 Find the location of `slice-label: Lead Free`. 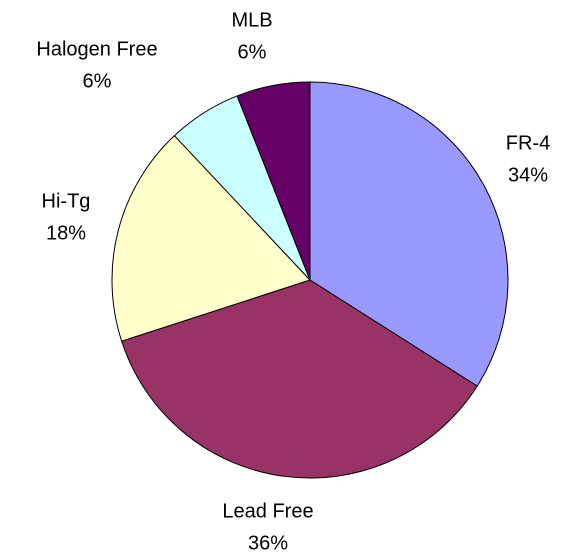

slice-label: Lead Free is located at coordinates (267, 511).